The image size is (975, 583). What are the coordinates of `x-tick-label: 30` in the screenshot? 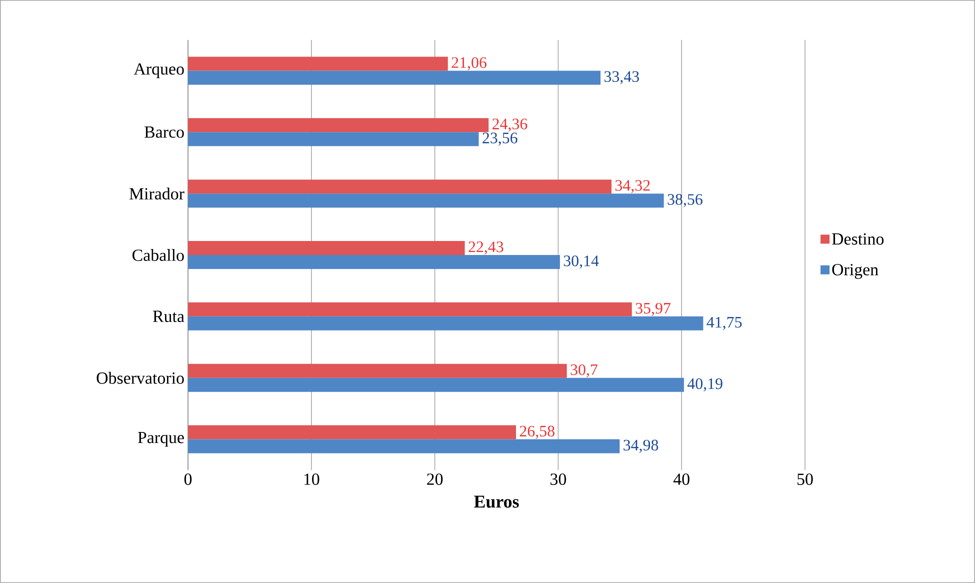 It's located at (558, 479).